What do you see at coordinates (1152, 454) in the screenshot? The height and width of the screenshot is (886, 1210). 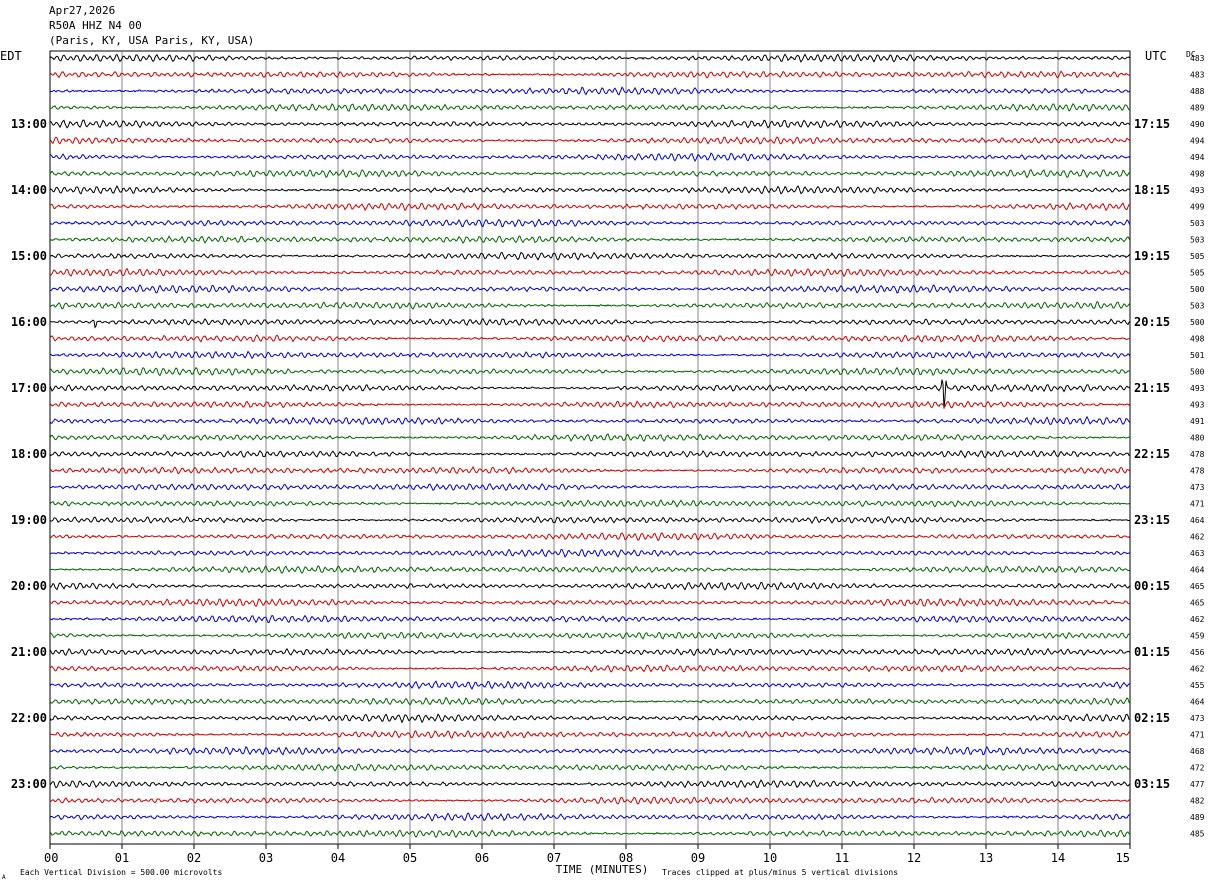 I see `utc-hour-label-5: 22:15` at bounding box center [1152, 454].